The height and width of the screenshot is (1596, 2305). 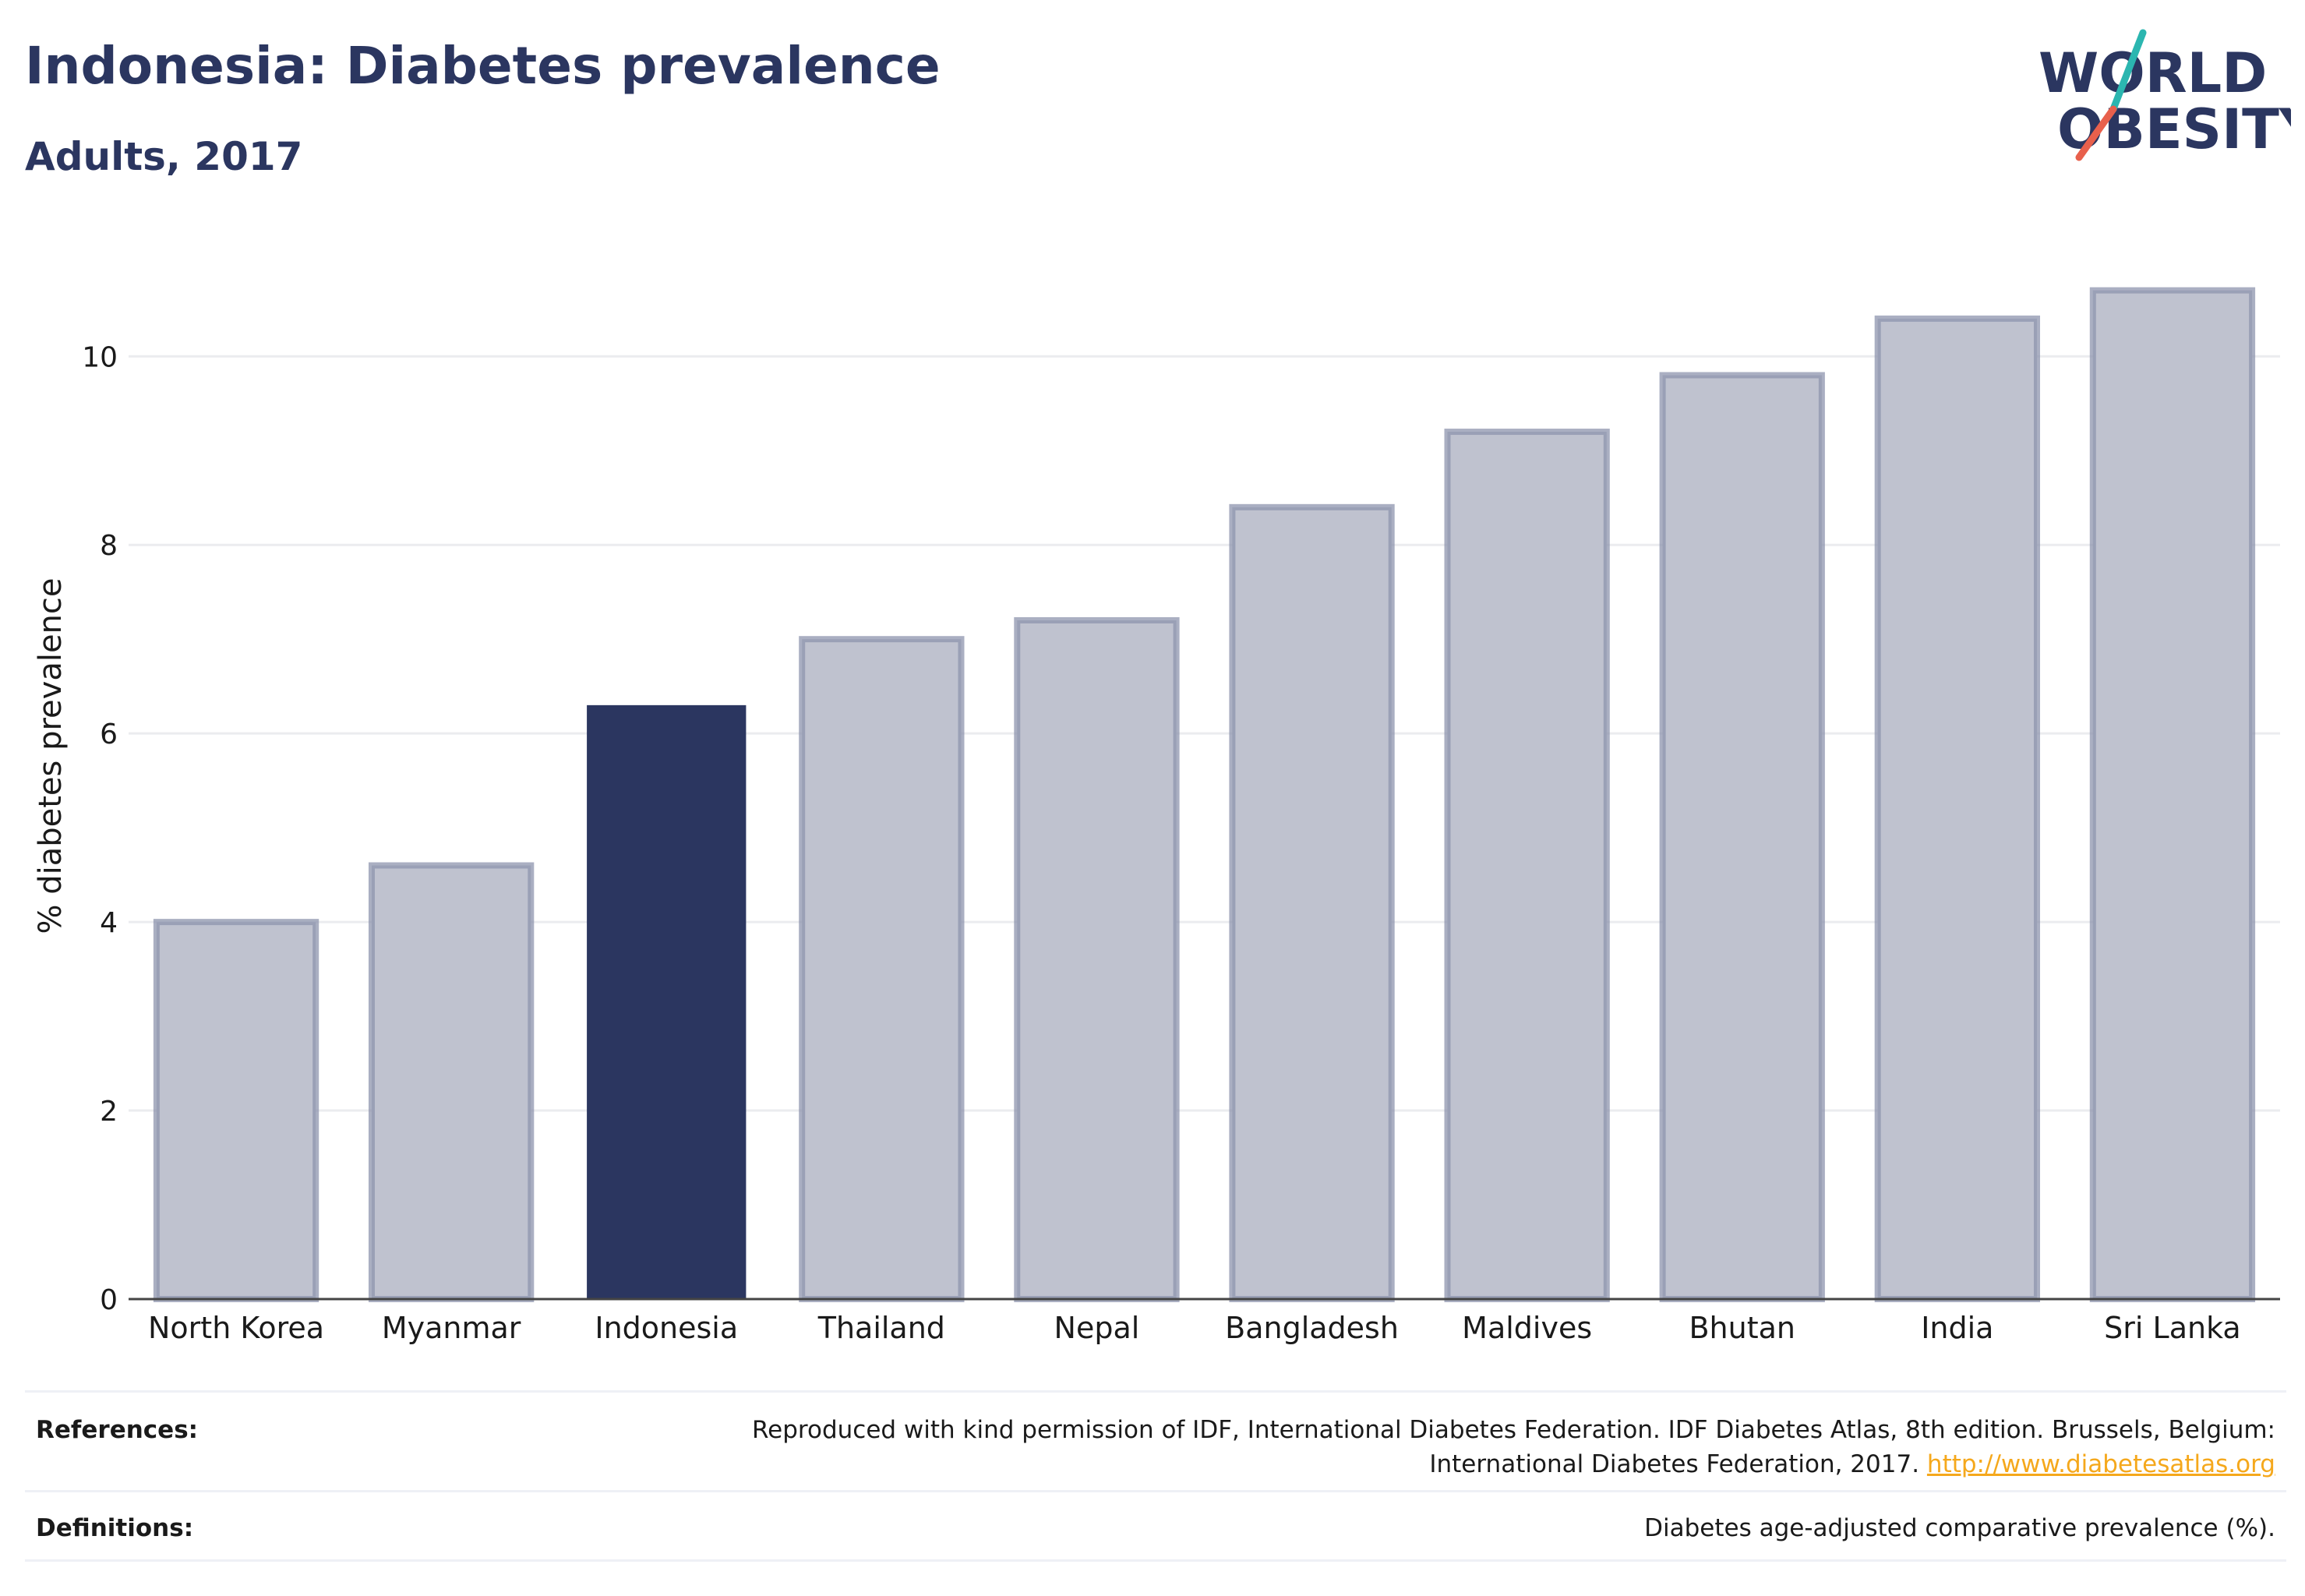 What do you see at coordinates (109, 1300) in the screenshot?
I see `y-tick-label: 0` at bounding box center [109, 1300].